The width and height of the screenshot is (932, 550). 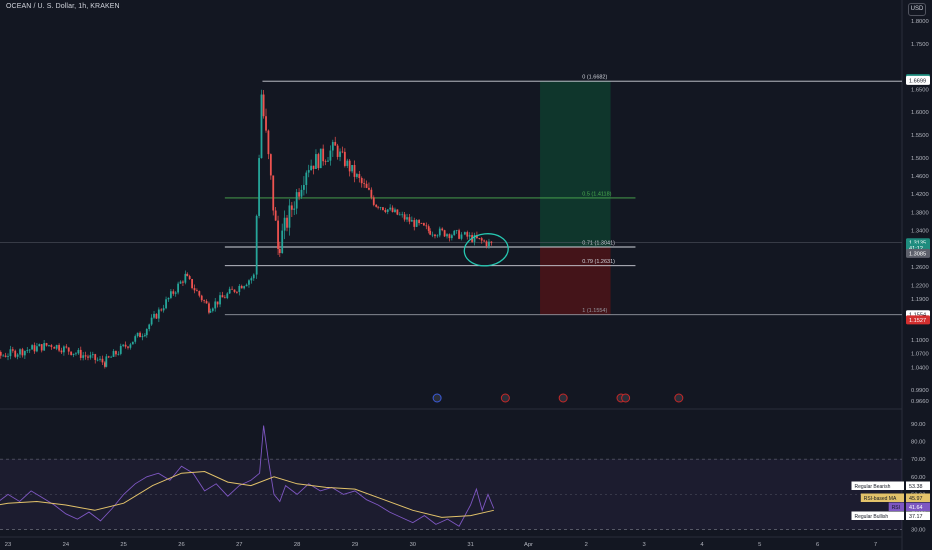 What do you see at coordinates (470, 545) in the screenshot?
I see `time-tick-label: 31` at bounding box center [470, 545].